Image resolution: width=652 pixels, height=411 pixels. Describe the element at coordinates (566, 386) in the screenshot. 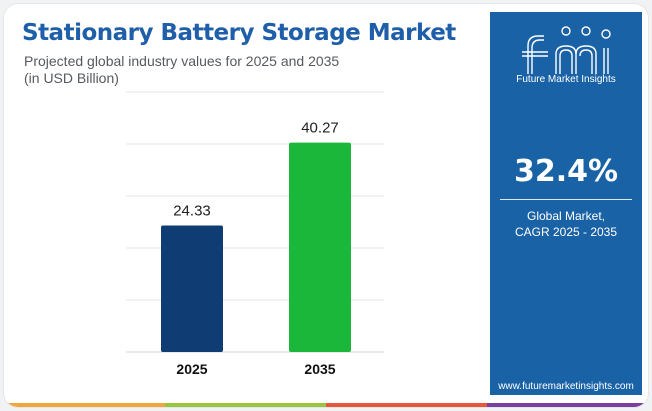

I see `website-link: www.futuremarketinsights.com` at that location.